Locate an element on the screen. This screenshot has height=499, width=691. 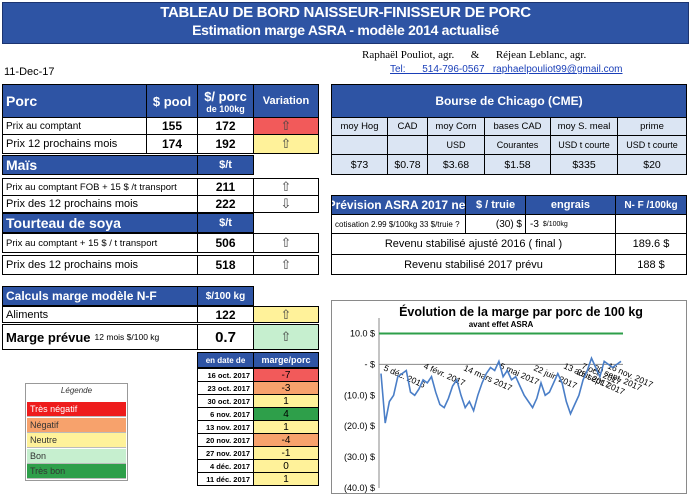
soya-row-value: 506 is located at coordinates (225, 243).